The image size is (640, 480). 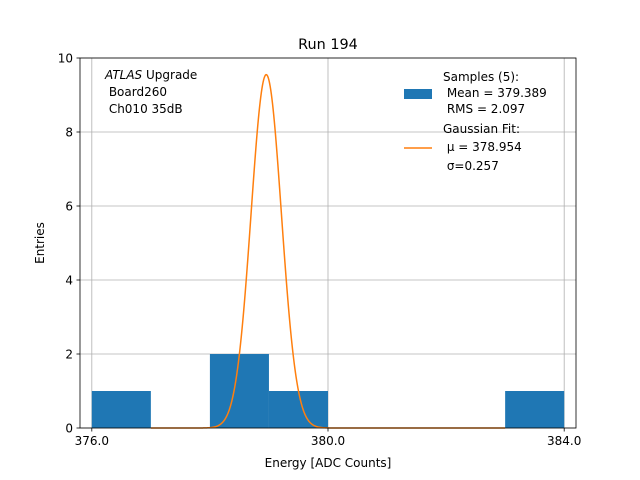 I want to click on histogram-bars, so click(x=328, y=391).